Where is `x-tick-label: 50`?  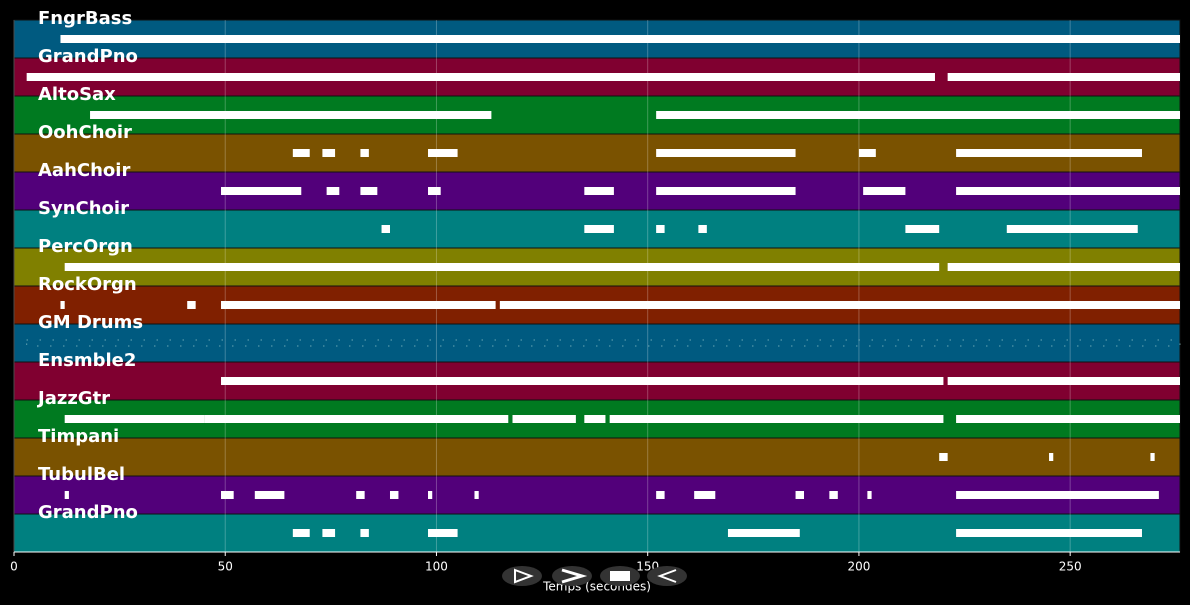
x-tick-label: 50 is located at coordinates (225, 567).